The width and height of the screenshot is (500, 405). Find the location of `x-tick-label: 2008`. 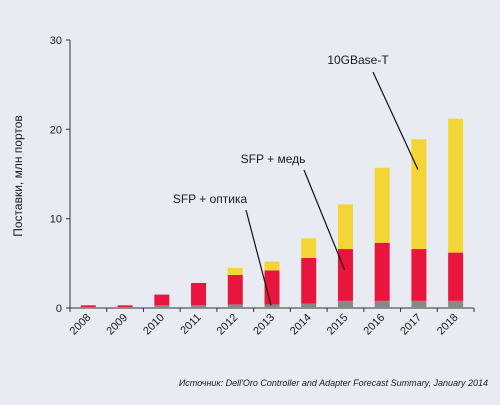

x-tick-label: 2008 is located at coordinates (81, 325).